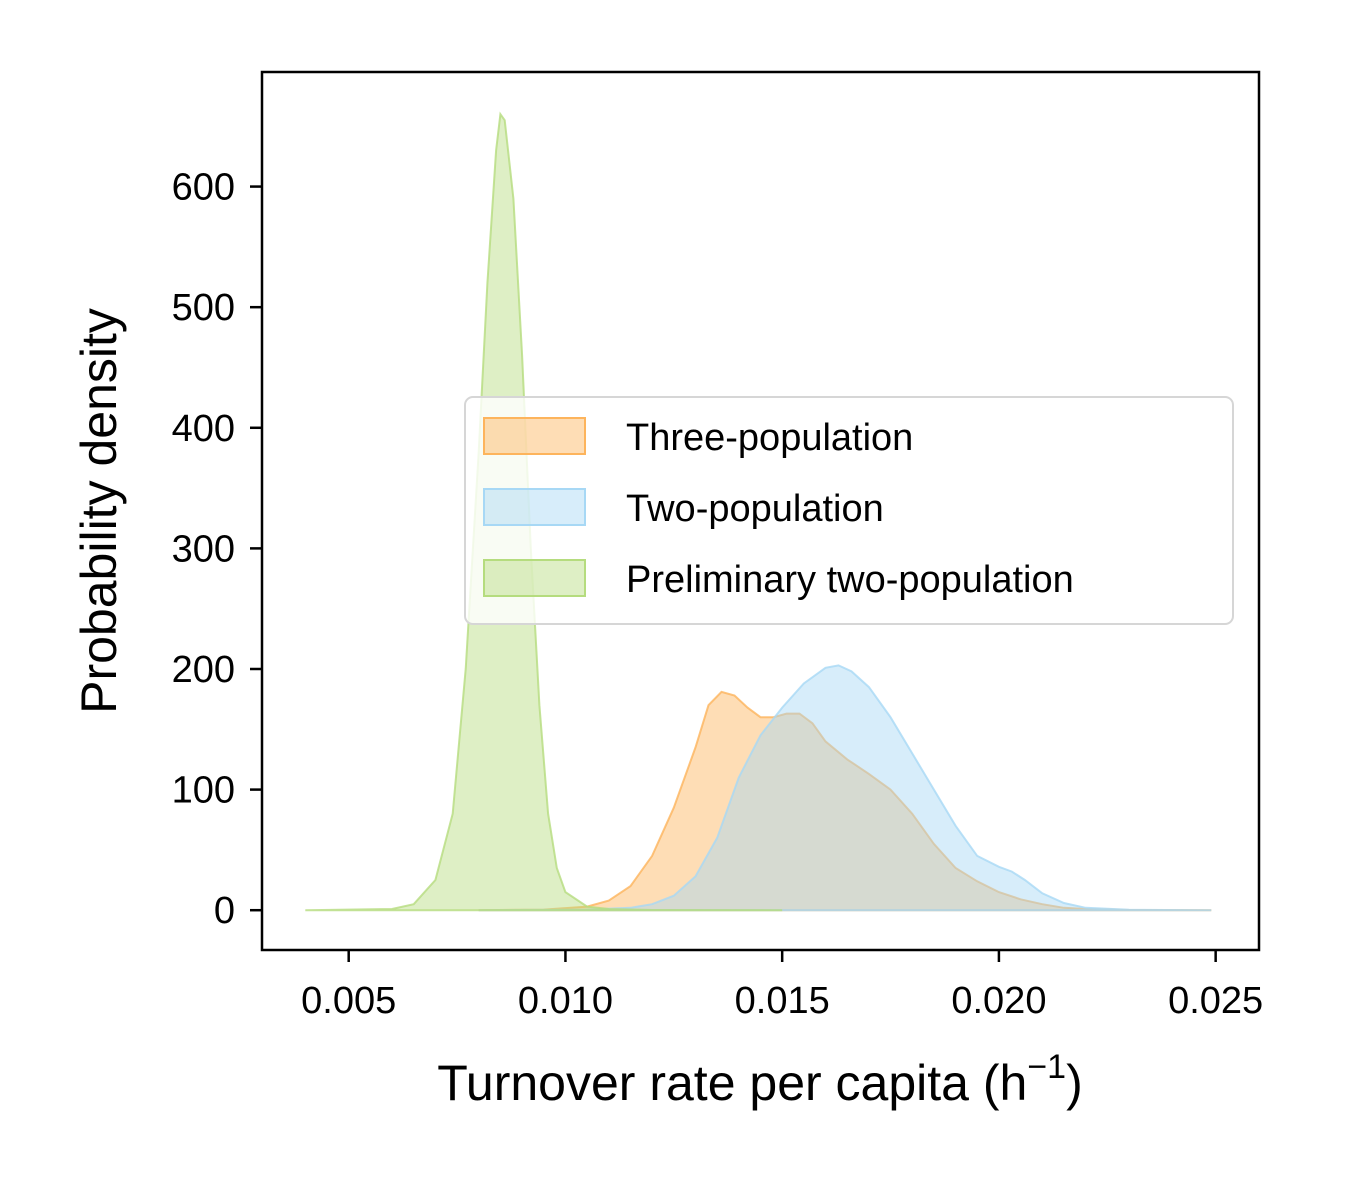 The image size is (1350, 1200). I want to click on legend-label-0: Three-population, so click(769, 438).